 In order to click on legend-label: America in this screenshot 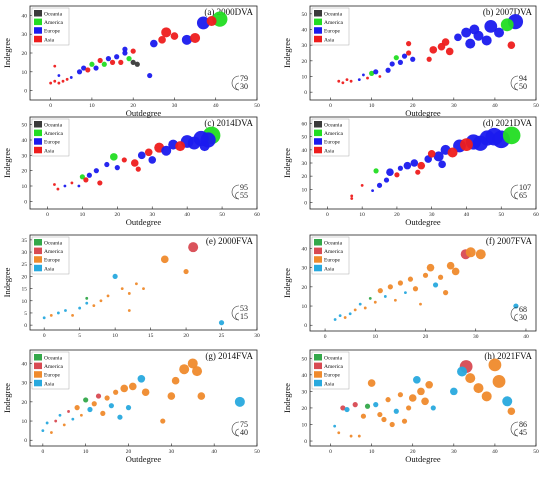, I will do `click(53, 23)`.